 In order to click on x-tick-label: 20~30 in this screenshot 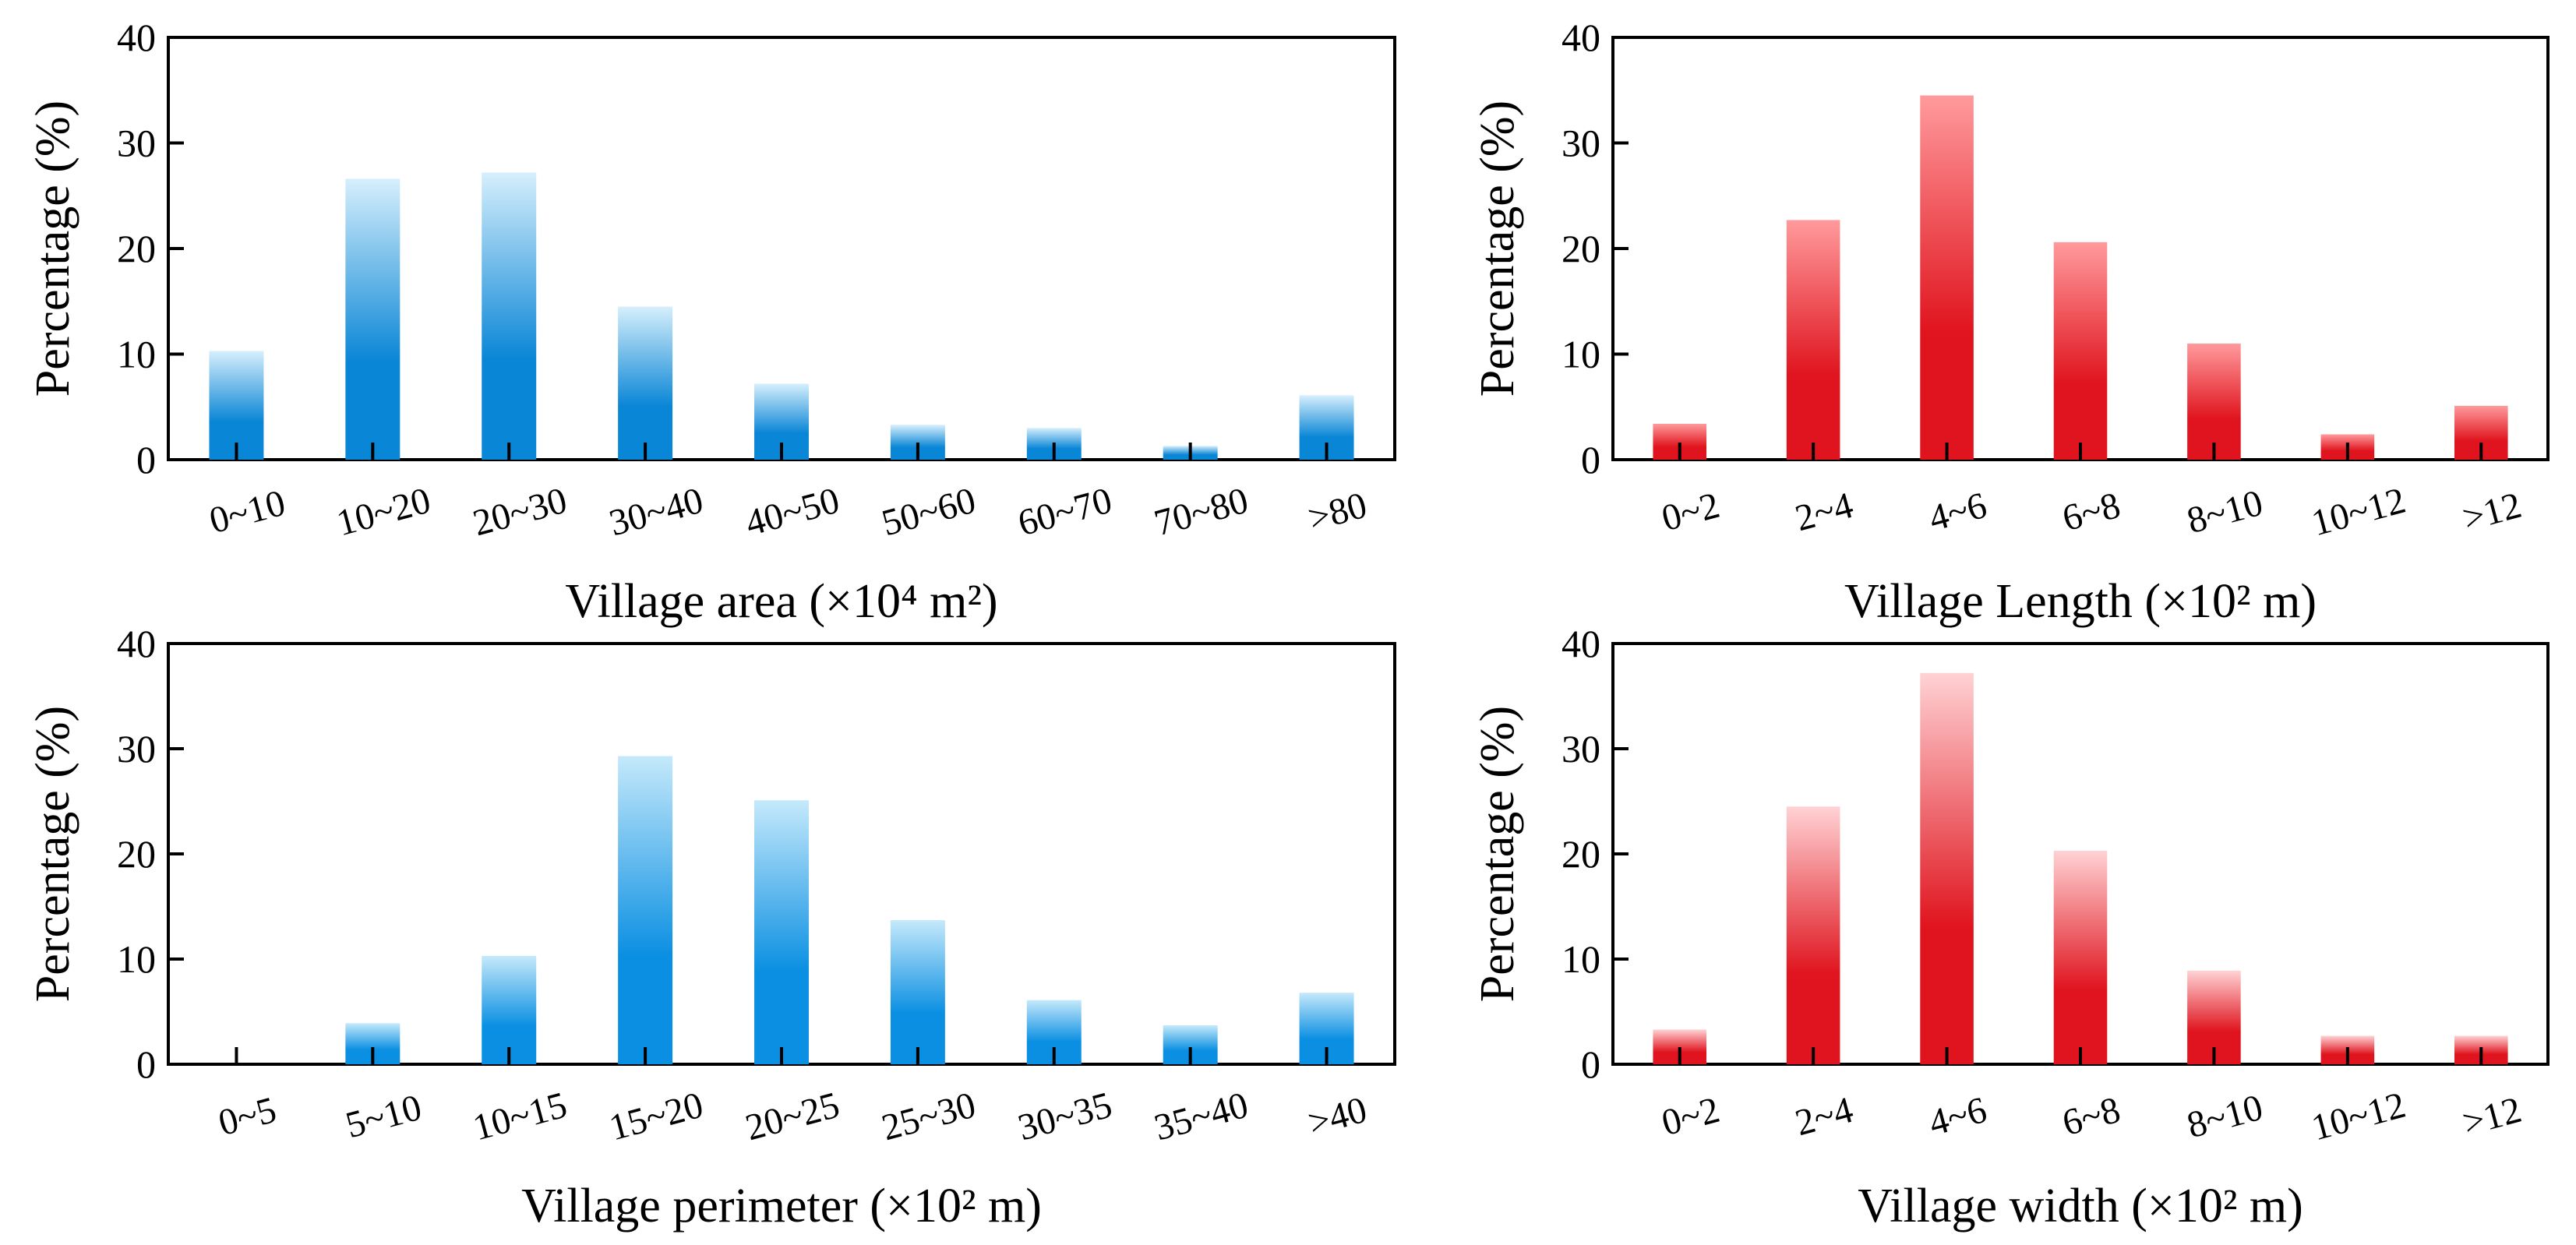, I will do `click(519, 512)`.